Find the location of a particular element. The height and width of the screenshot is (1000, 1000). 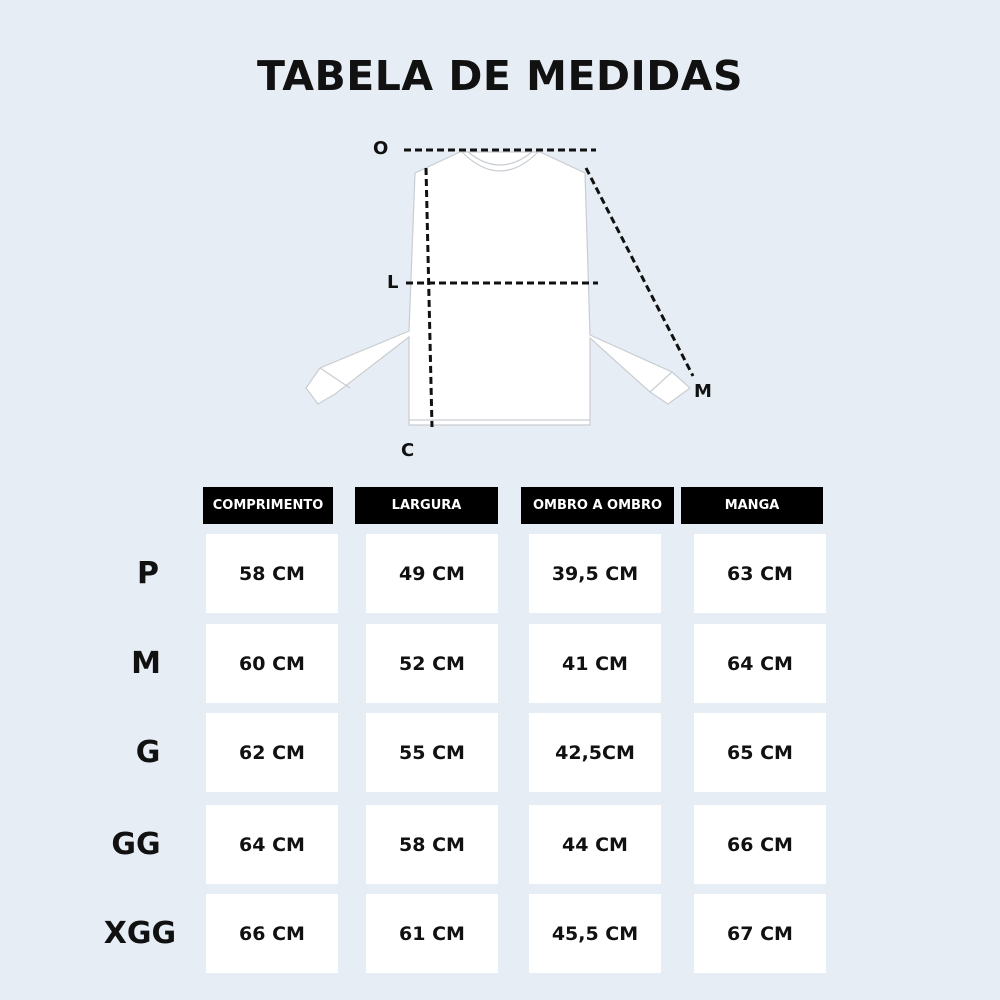

table-cell: 44 CM is located at coordinates (595, 844).